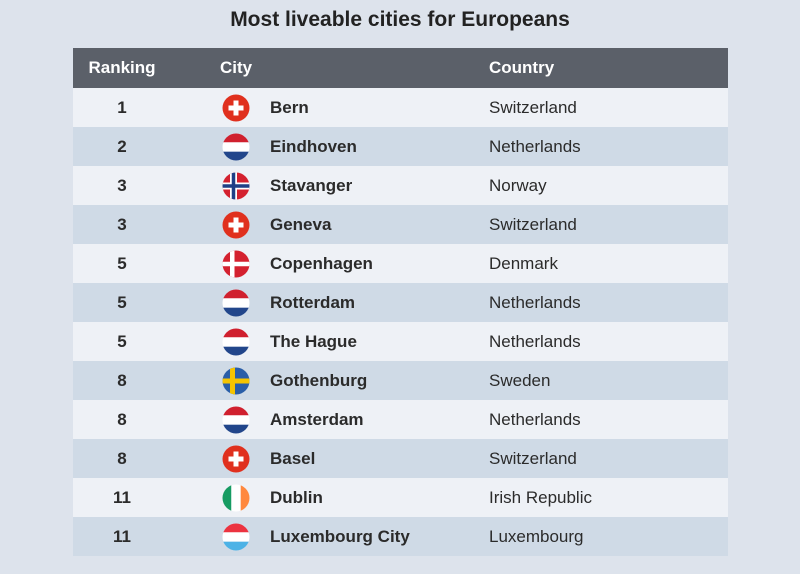  What do you see at coordinates (313, 146) in the screenshot?
I see `city-cell: Eindhoven` at bounding box center [313, 146].